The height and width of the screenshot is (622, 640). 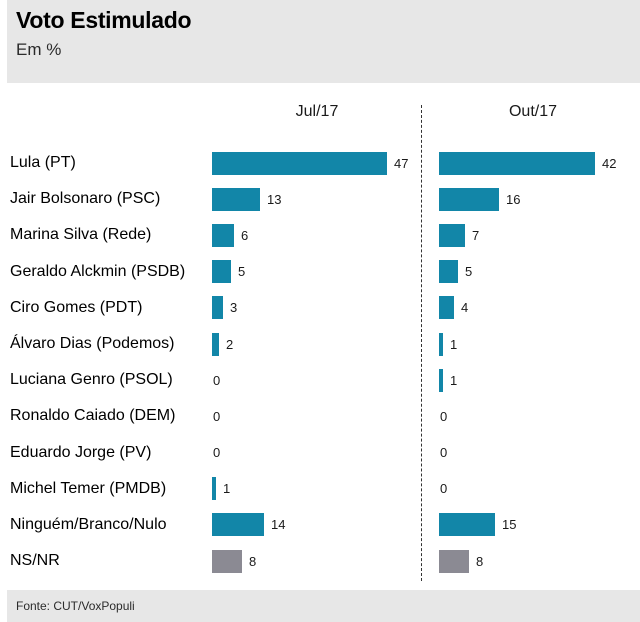 I want to click on category-label: Ciro Gomes (PDT), so click(x=76, y=307).